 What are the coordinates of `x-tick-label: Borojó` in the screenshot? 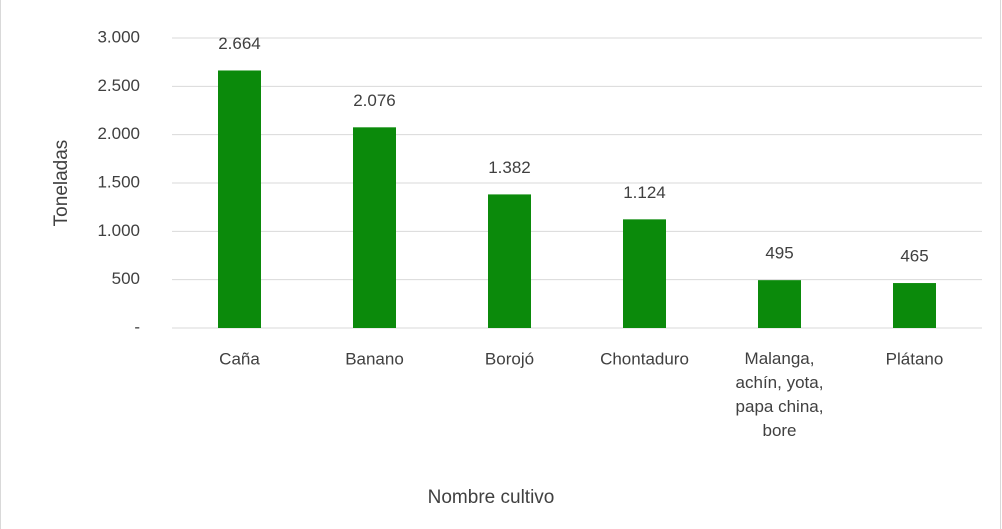 It's located at (509, 358).